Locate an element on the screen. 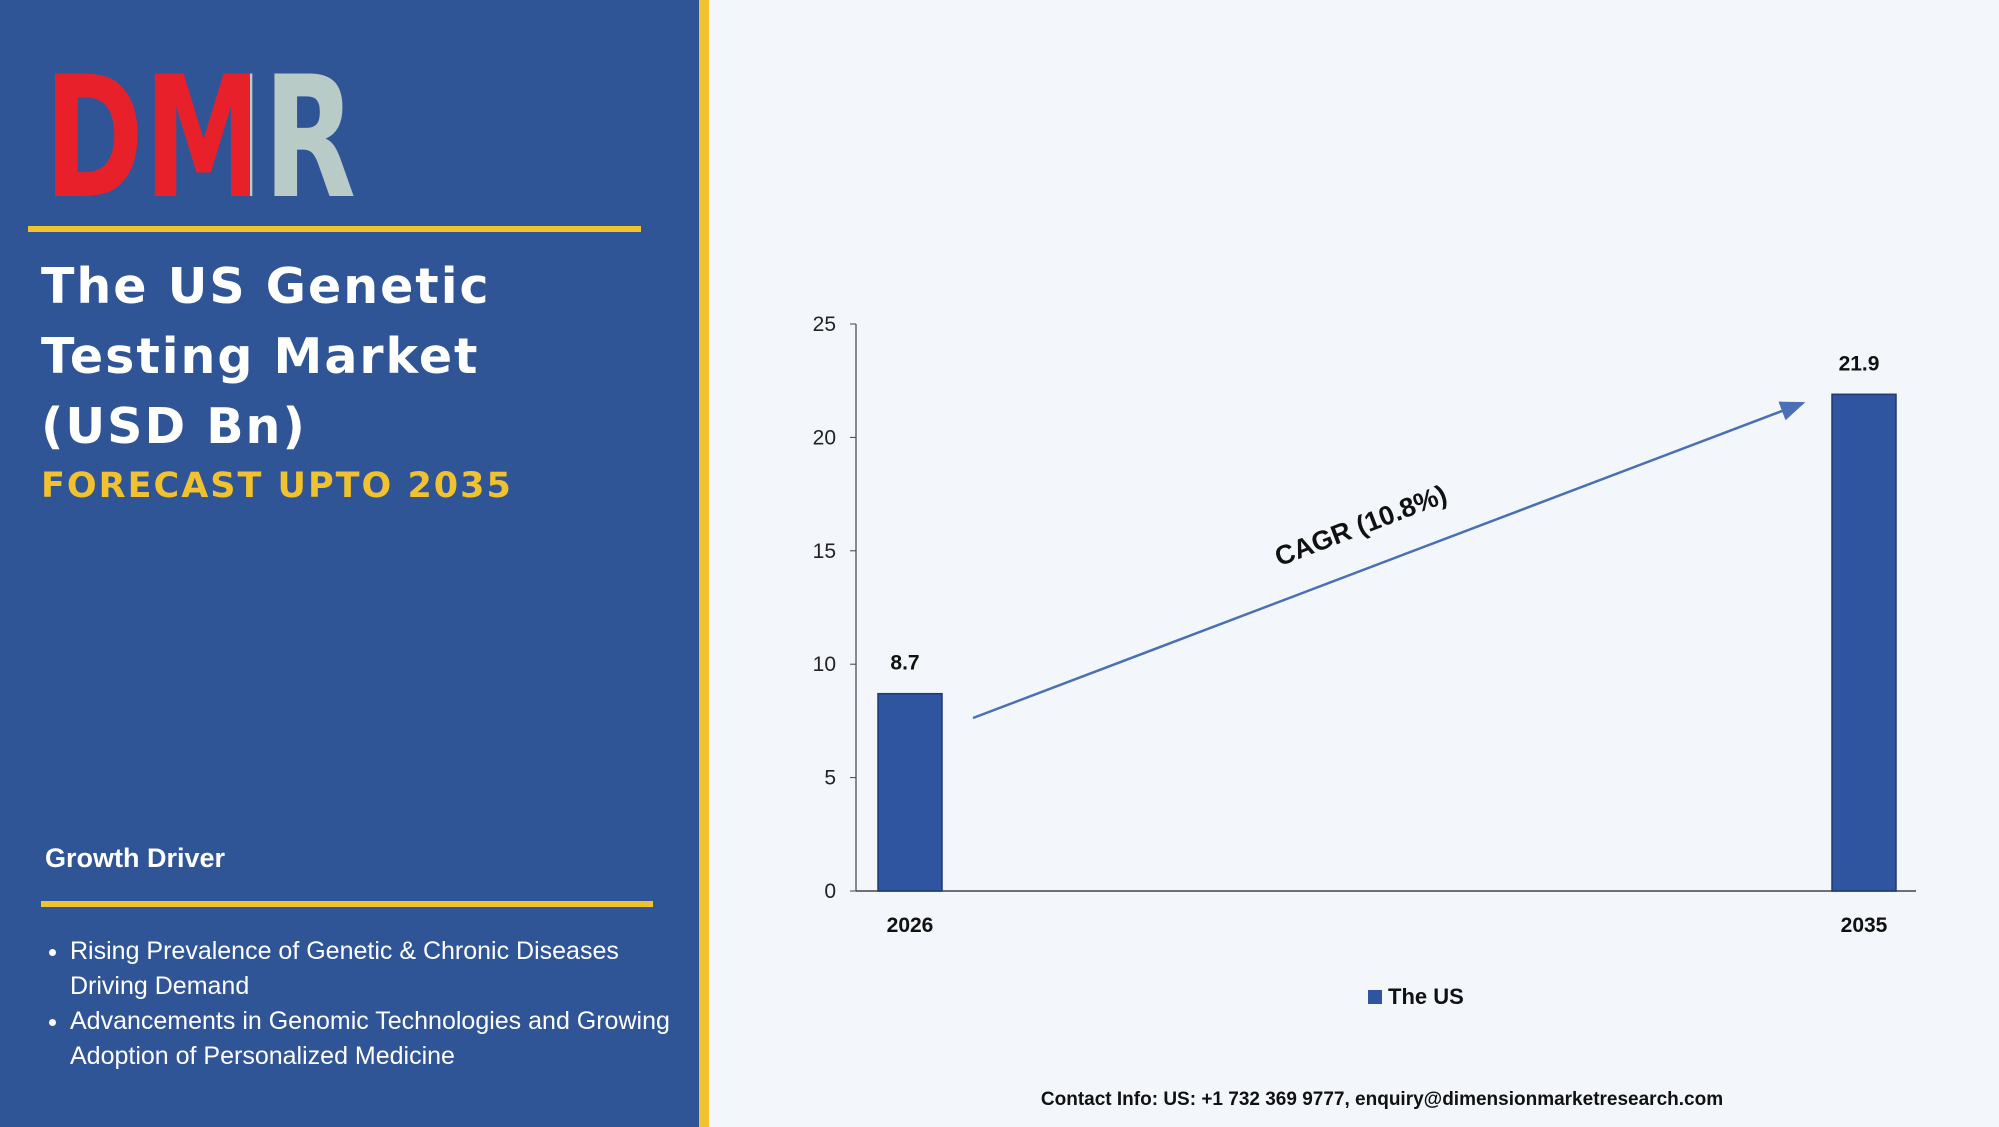 The width and height of the screenshot is (1999, 1127). y-tick-label: 0 is located at coordinates (830, 891).